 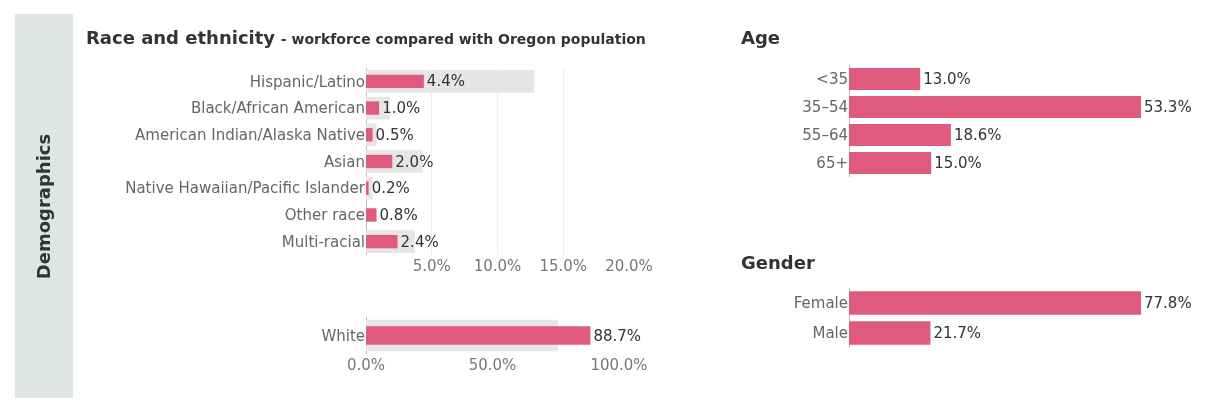 What do you see at coordinates (563, 266) in the screenshot?
I see `x-tick-label: 15.0%` at bounding box center [563, 266].